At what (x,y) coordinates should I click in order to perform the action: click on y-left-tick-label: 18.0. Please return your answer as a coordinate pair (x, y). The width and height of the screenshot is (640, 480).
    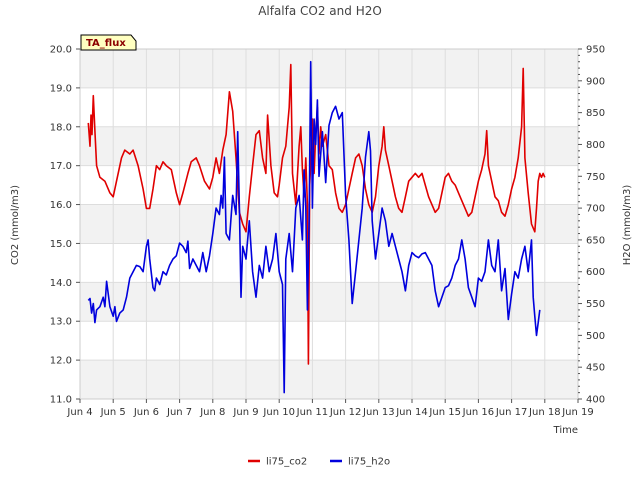
    Looking at the image, I should click on (61, 127).